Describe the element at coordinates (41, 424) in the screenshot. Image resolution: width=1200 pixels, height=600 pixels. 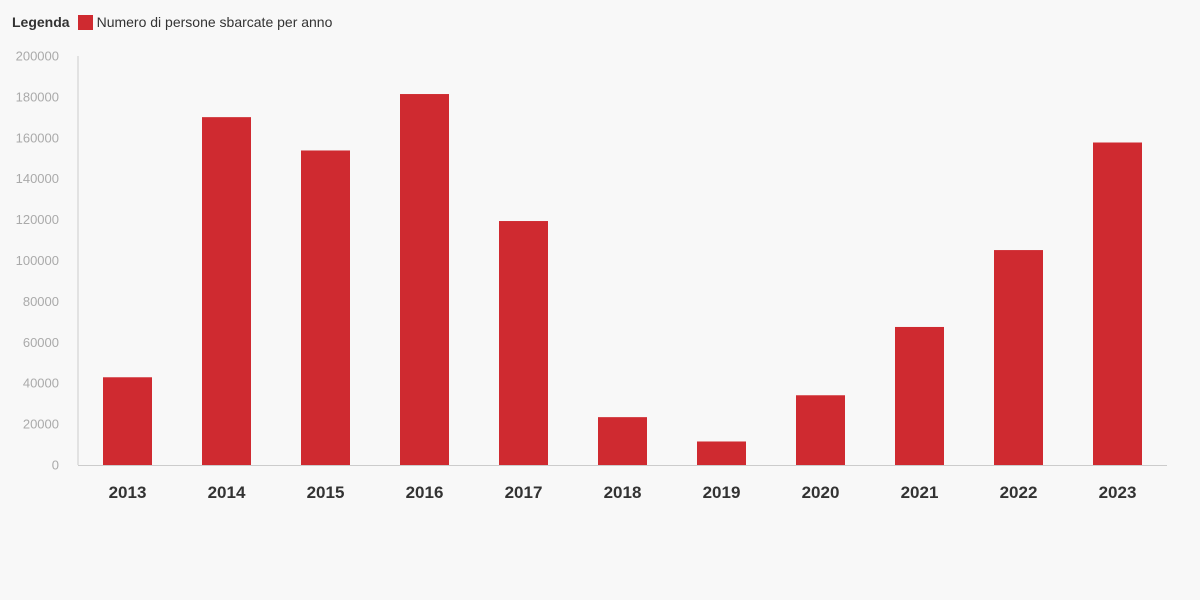
I see `y-tick-label: 20000` at that location.